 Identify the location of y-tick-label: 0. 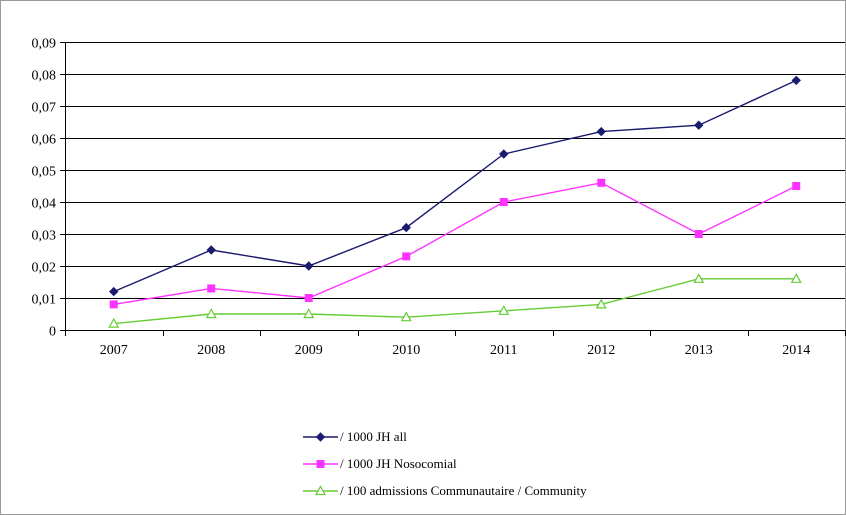
(52, 332).